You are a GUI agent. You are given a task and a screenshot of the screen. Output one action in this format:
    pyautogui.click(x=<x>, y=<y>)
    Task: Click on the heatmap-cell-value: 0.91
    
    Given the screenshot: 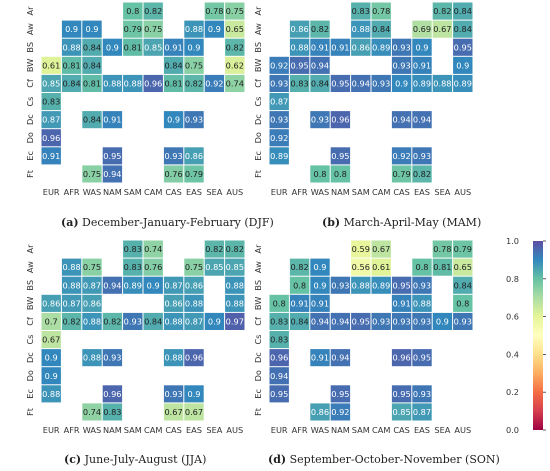 What is the action you would take?
    pyautogui.click(x=173, y=47)
    